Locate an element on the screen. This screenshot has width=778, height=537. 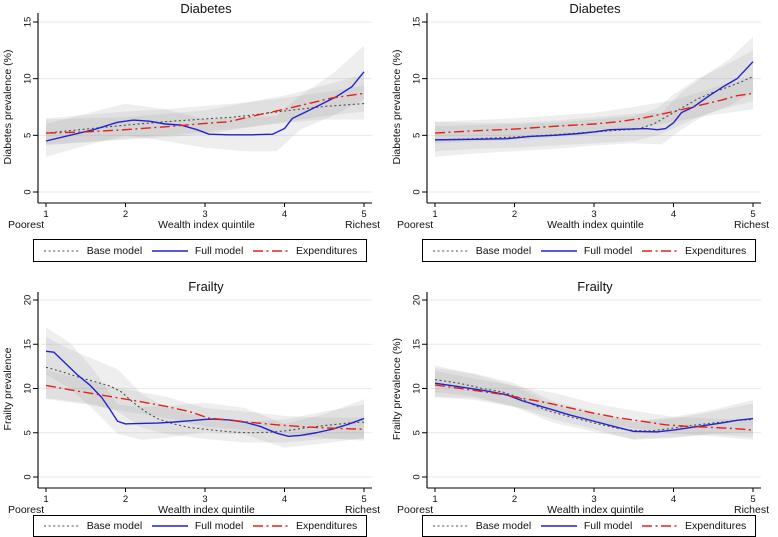
expenditures-line-sample is located at coordinates (271, 250).